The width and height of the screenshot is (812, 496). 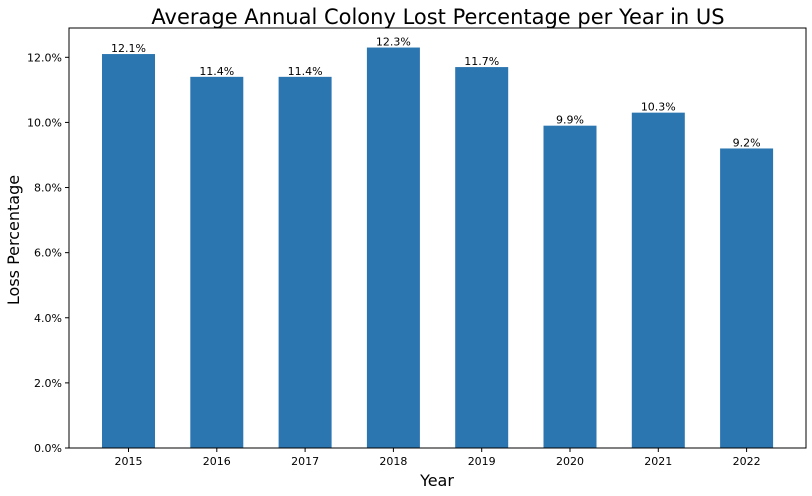 I want to click on x-tick-label-2015: 2015, so click(x=129, y=461).